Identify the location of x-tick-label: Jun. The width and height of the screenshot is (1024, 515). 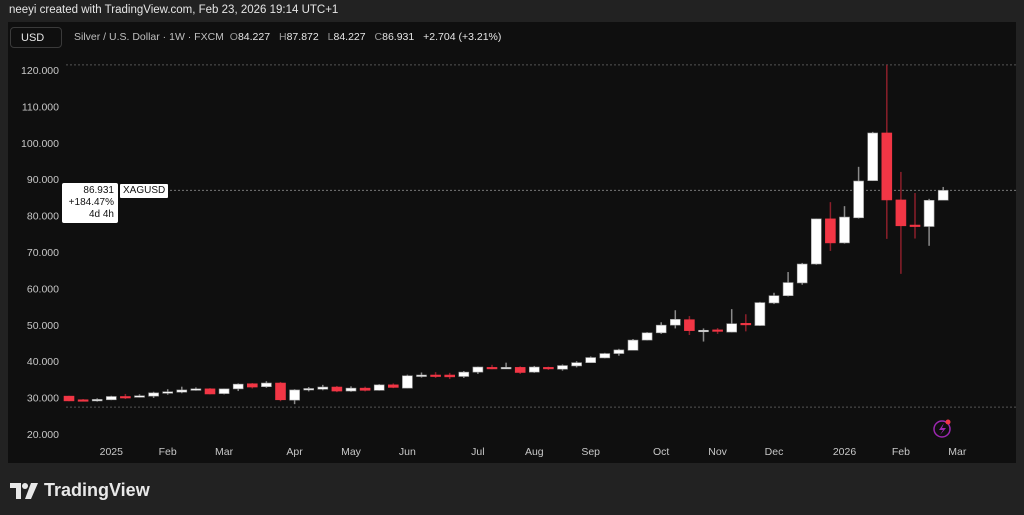
(407, 452).